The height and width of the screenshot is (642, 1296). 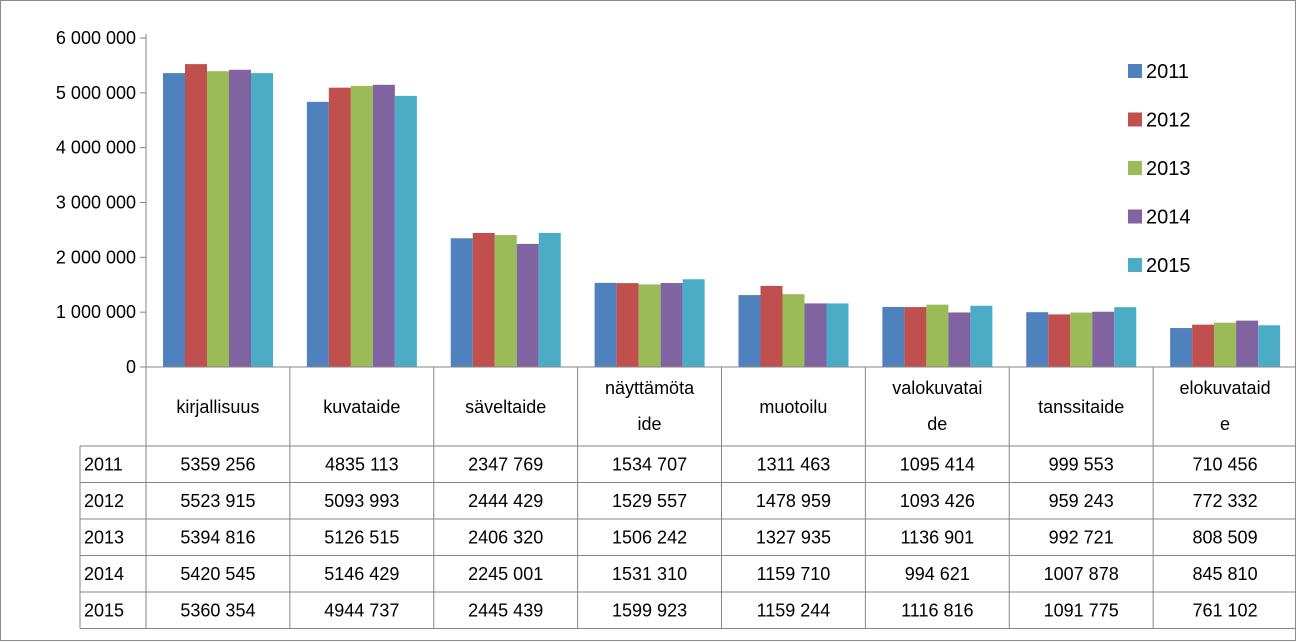 I want to click on table-series-label: 2015, so click(x=104, y=610).